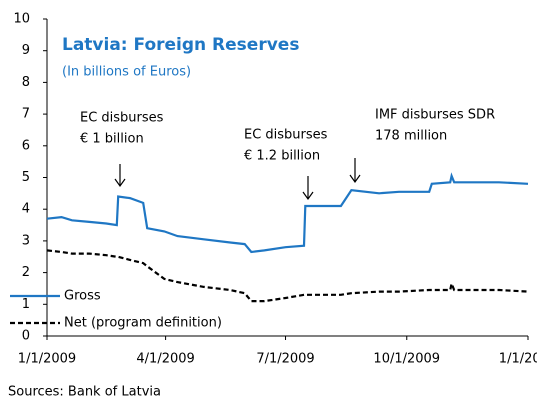 This screenshot has width=537, height=403. I want to click on x-tick-label: 1/1/2009, so click(47, 359).